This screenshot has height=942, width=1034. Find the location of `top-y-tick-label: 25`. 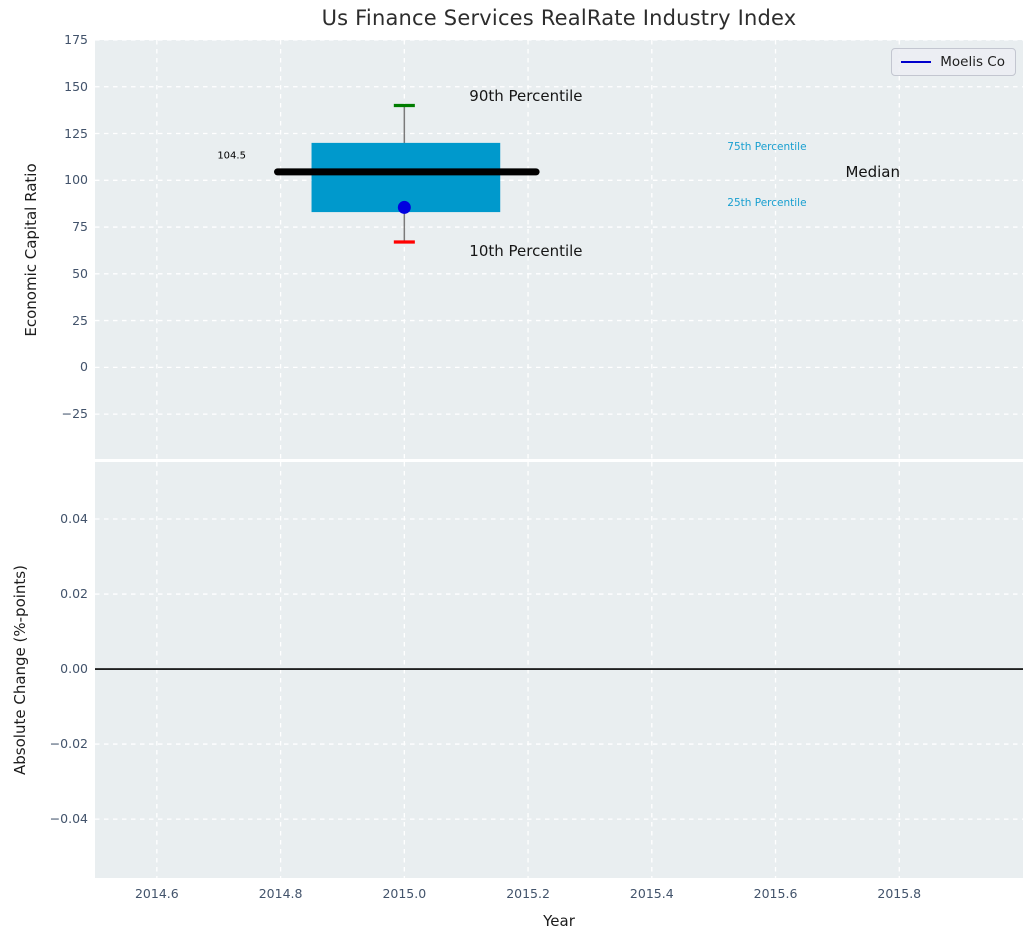

top-y-tick-label: 25 is located at coordinates (80, 320).